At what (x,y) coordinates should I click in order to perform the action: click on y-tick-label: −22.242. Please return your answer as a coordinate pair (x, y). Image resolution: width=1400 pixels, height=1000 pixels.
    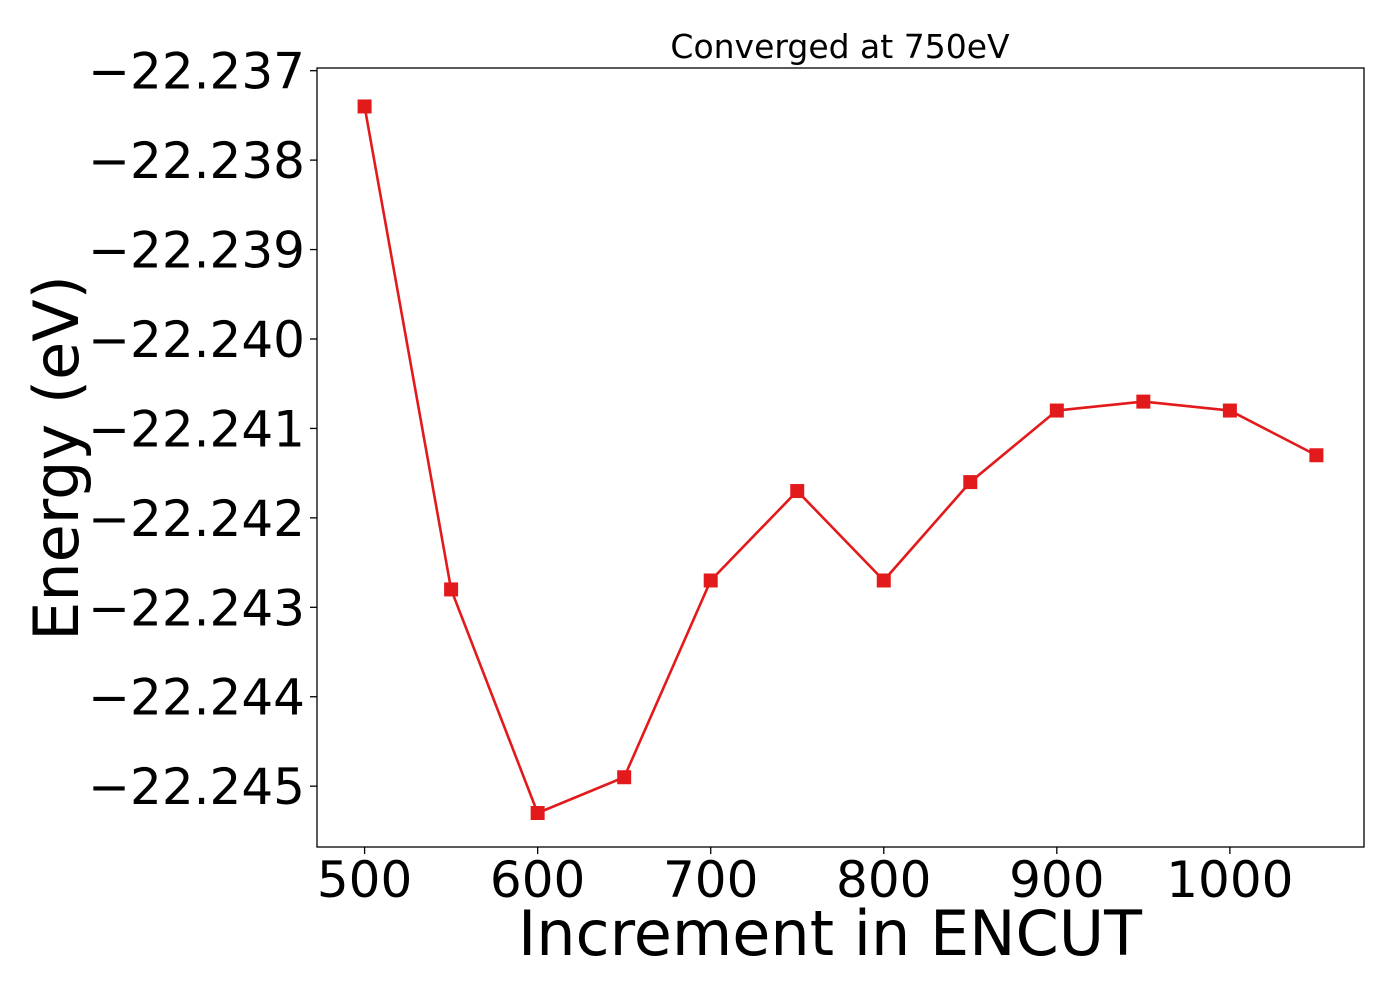
    Looking at the image, I should click on (196, 519).